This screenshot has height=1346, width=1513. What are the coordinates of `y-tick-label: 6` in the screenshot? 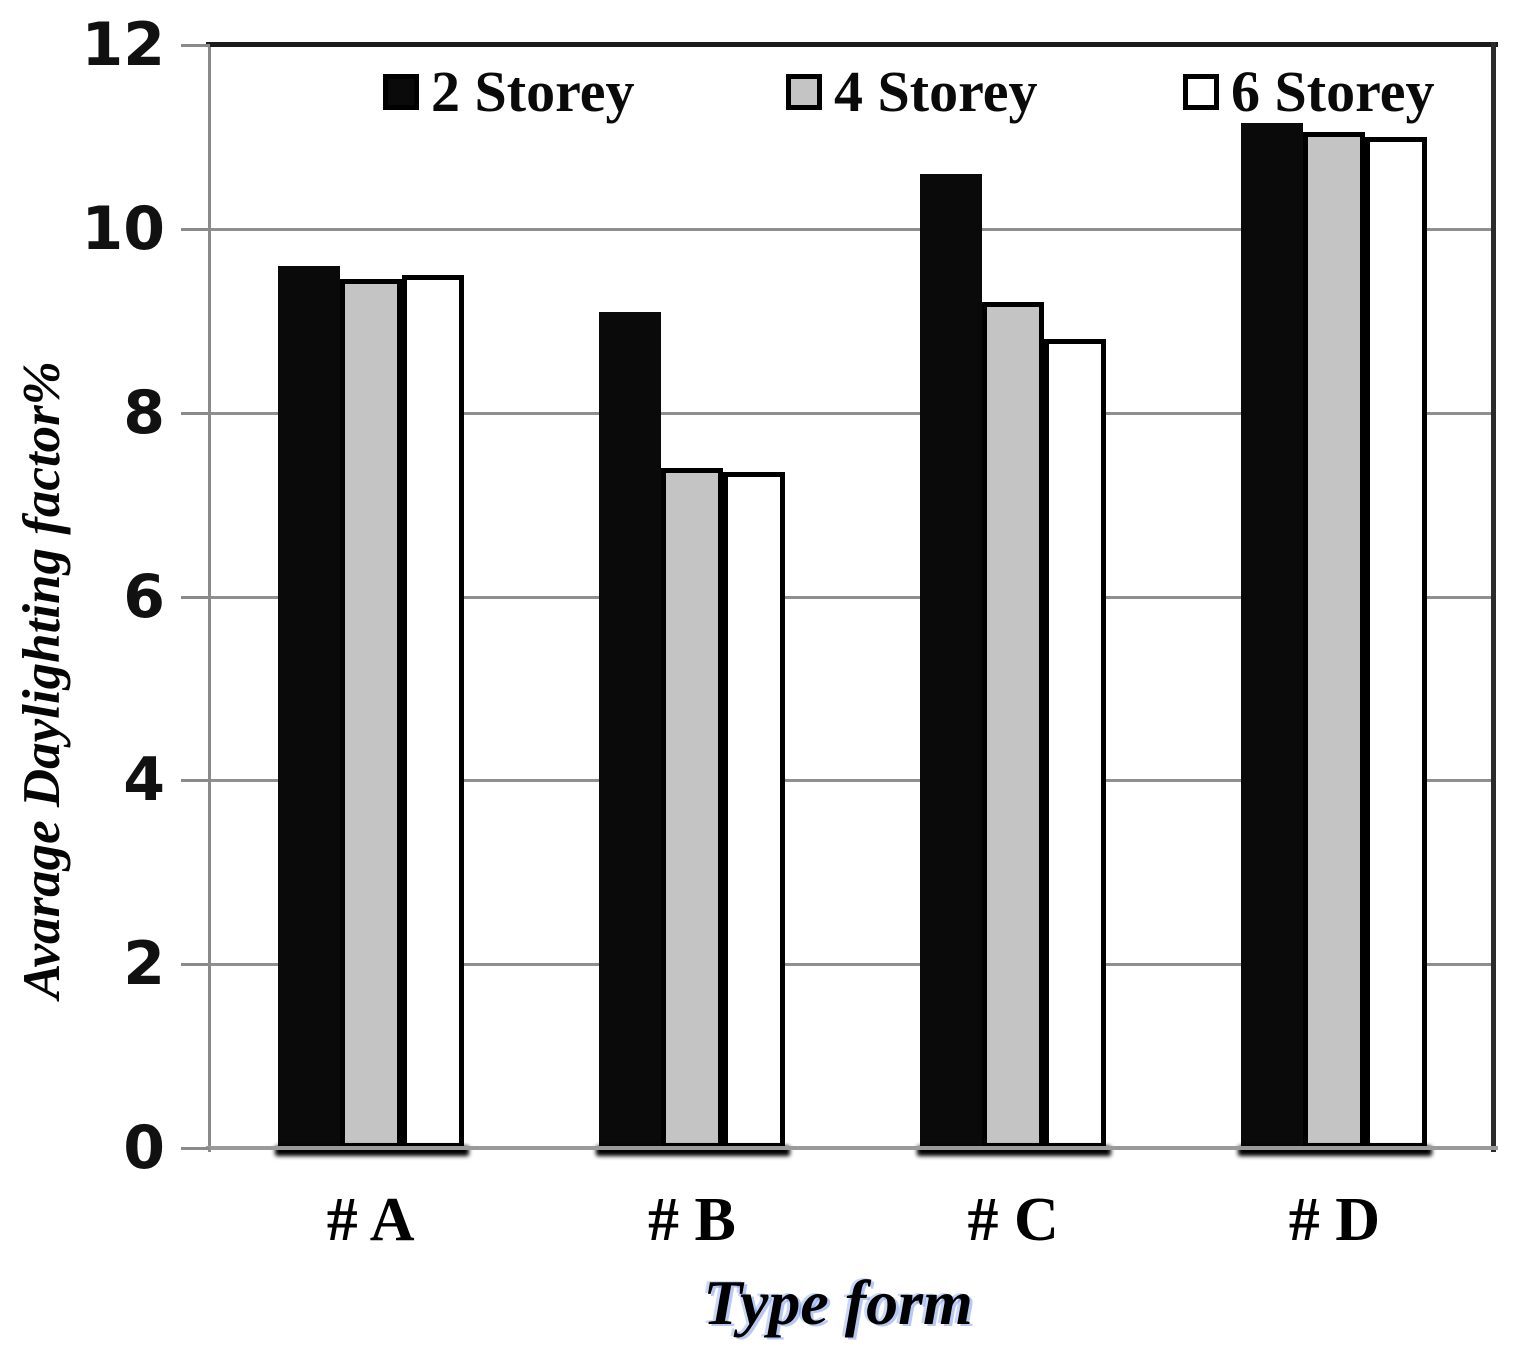 It's located at (144, 596).